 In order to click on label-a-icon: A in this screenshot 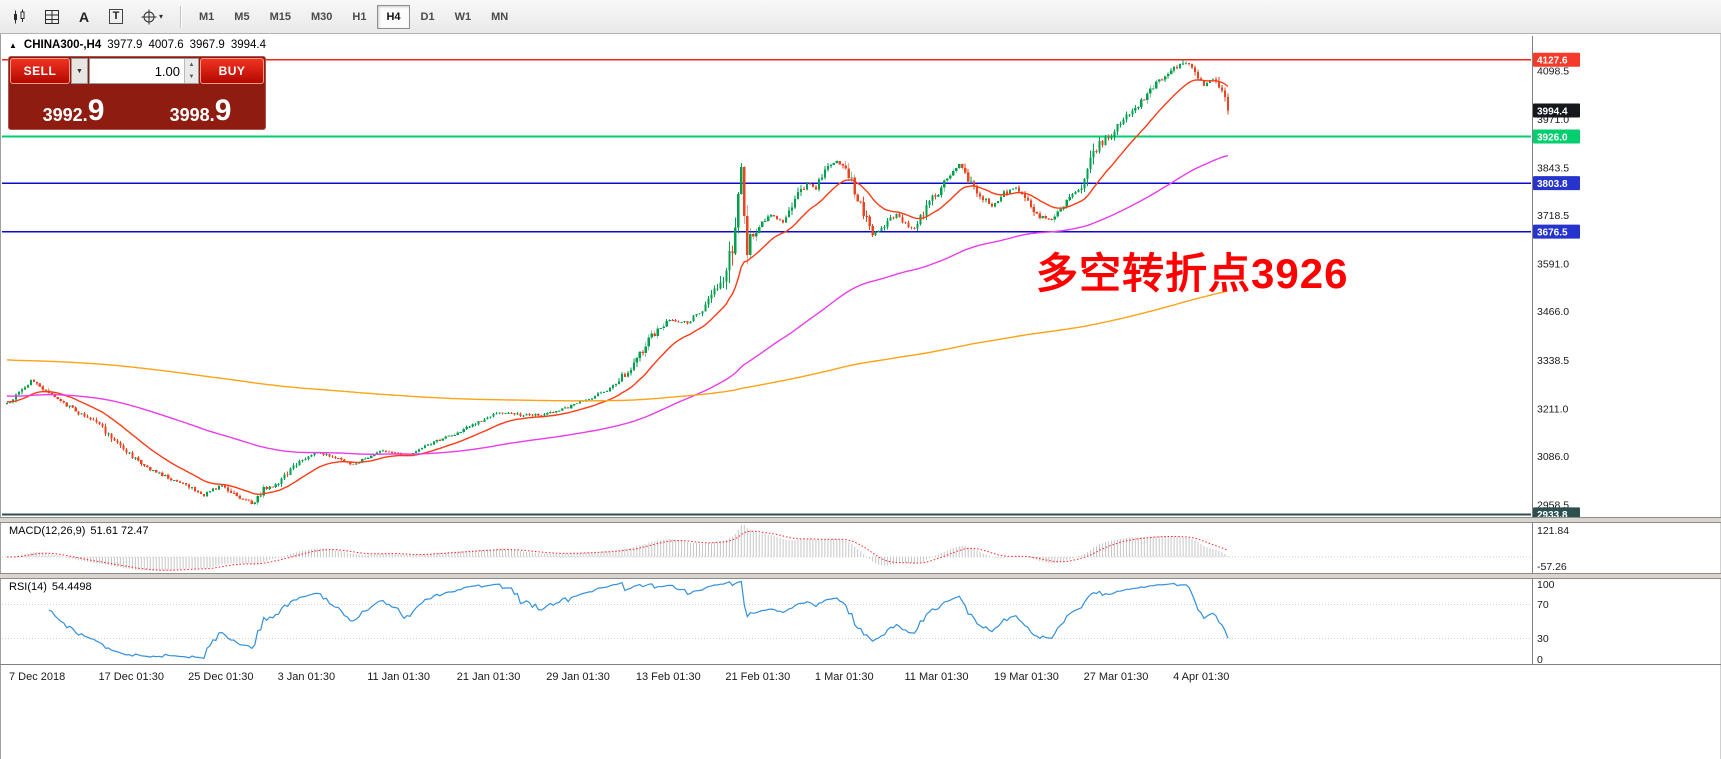, I will do `click(84, 17)`.